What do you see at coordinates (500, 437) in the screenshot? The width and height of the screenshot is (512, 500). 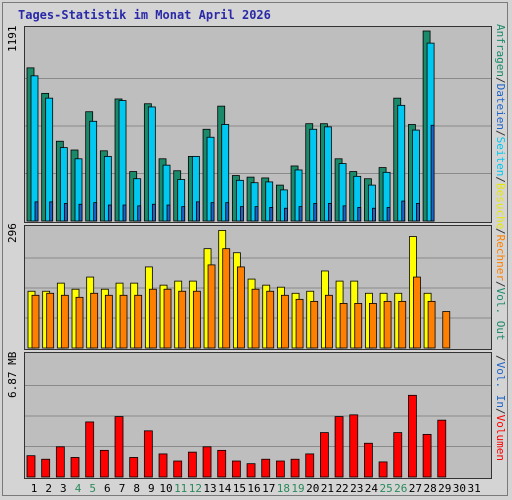 I see `legend-text: Volumen` at bounding box center [500, 437].